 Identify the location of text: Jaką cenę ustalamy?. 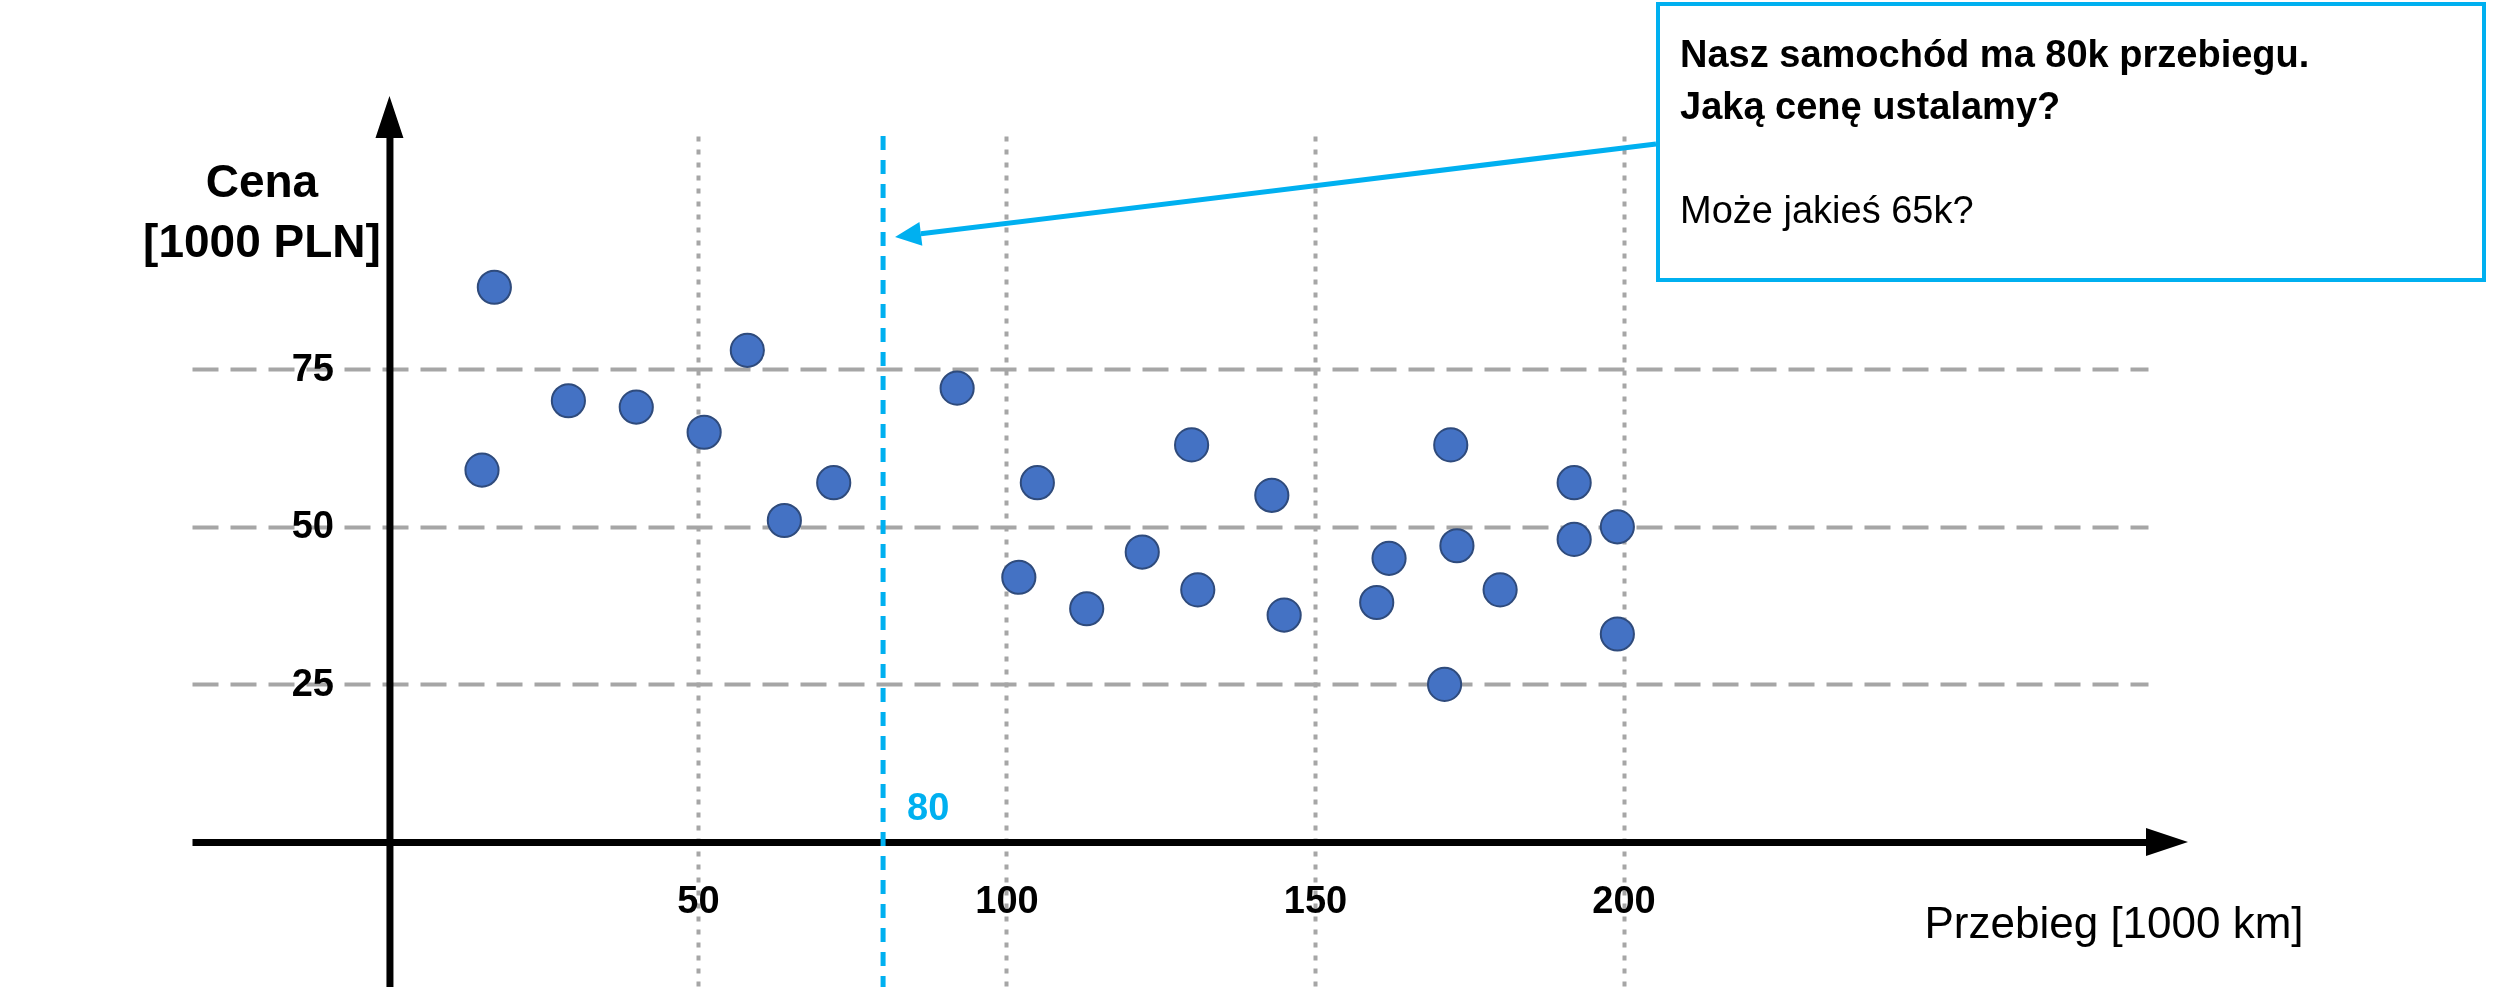
(1871, 106).